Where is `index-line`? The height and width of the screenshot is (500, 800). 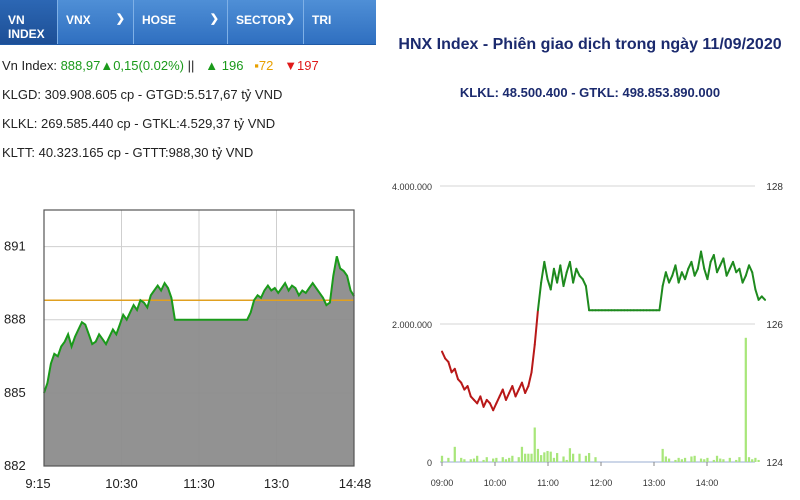 index-line is located at coordinates (199, 325).